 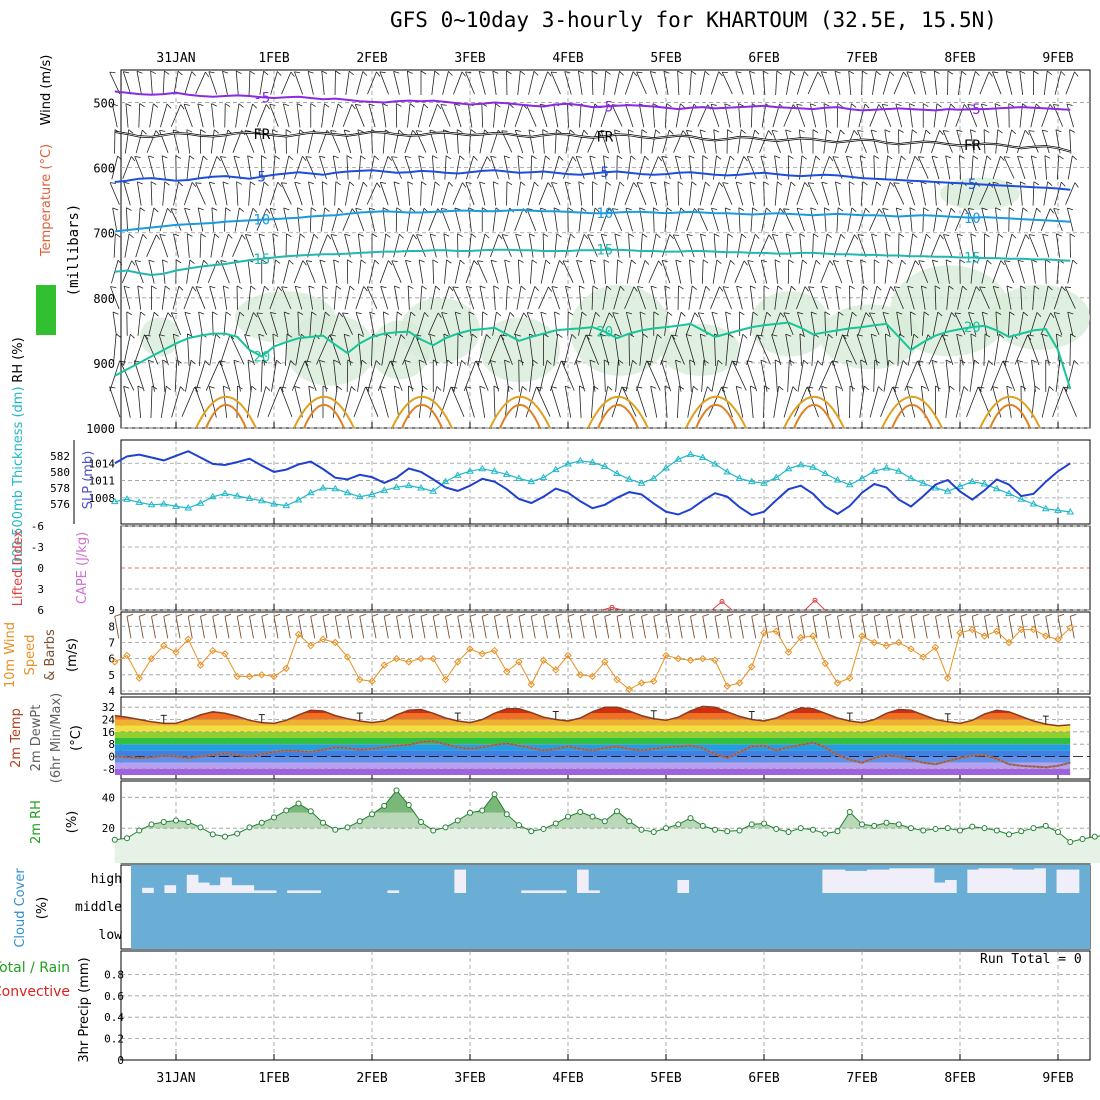 What do you see at coordinates (261, 221) in the screenshot?
I see `isotherm-label: 10` at bounding box center [261, 221].